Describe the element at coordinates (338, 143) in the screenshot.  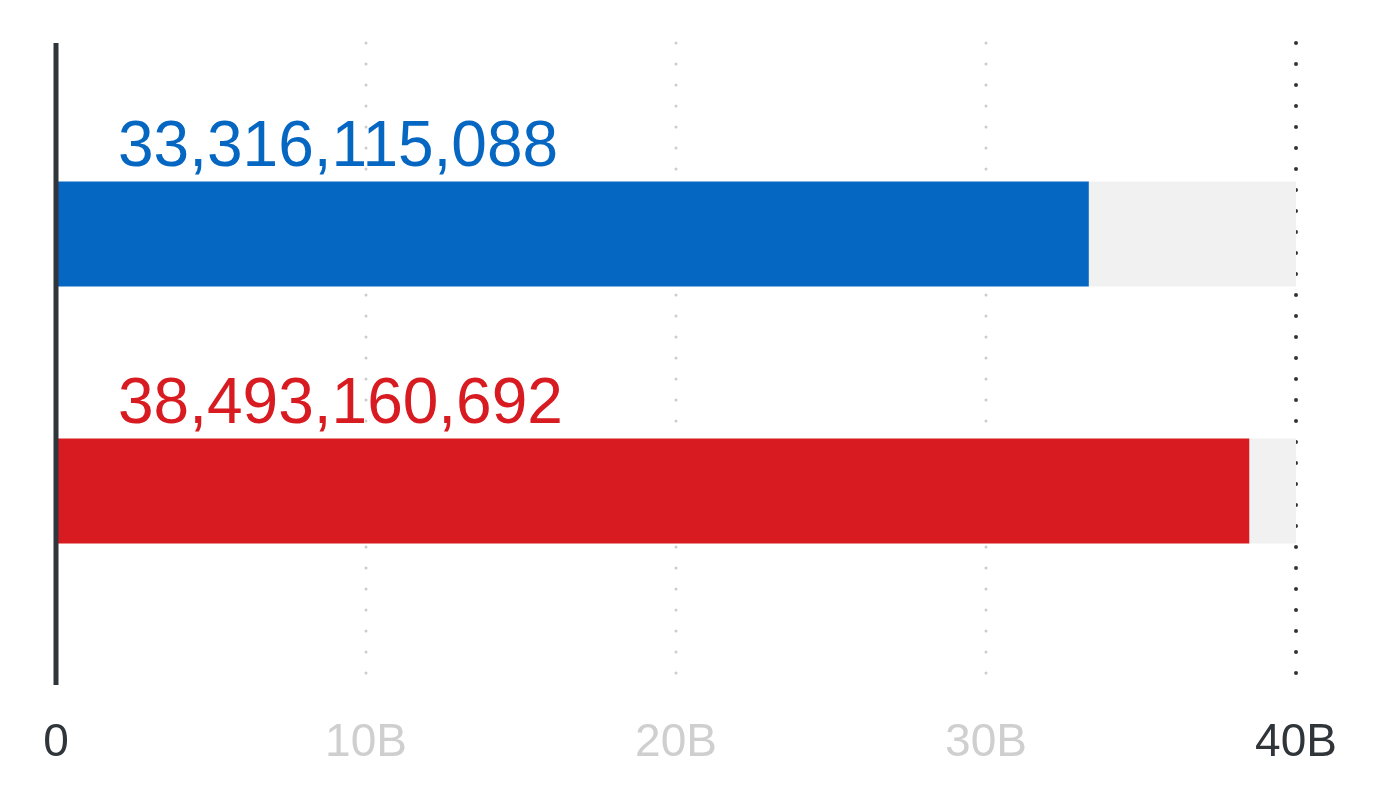
I see `data-label: 33,316,115,088` at that location.